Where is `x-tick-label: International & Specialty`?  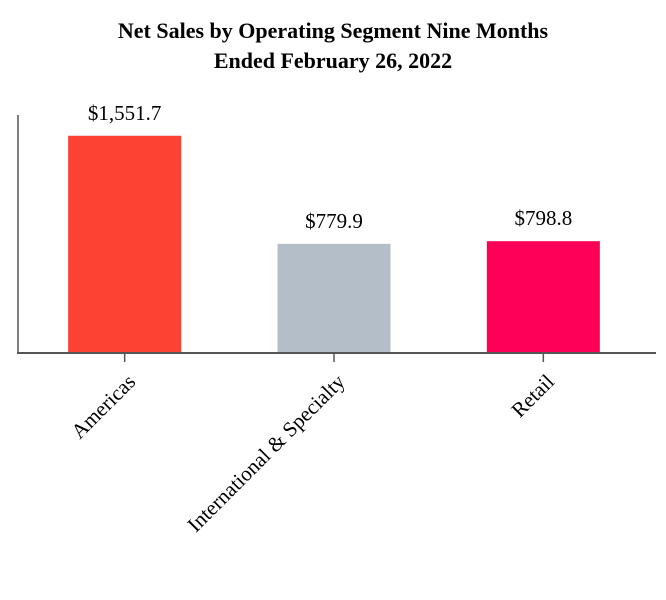
x-tick-label: International & Specialty is located at coordinates (265, 452).